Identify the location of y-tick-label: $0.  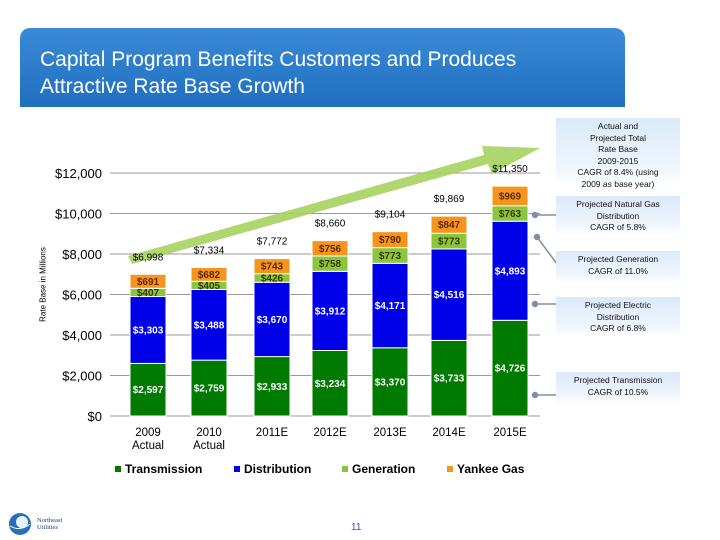
(95, 416).